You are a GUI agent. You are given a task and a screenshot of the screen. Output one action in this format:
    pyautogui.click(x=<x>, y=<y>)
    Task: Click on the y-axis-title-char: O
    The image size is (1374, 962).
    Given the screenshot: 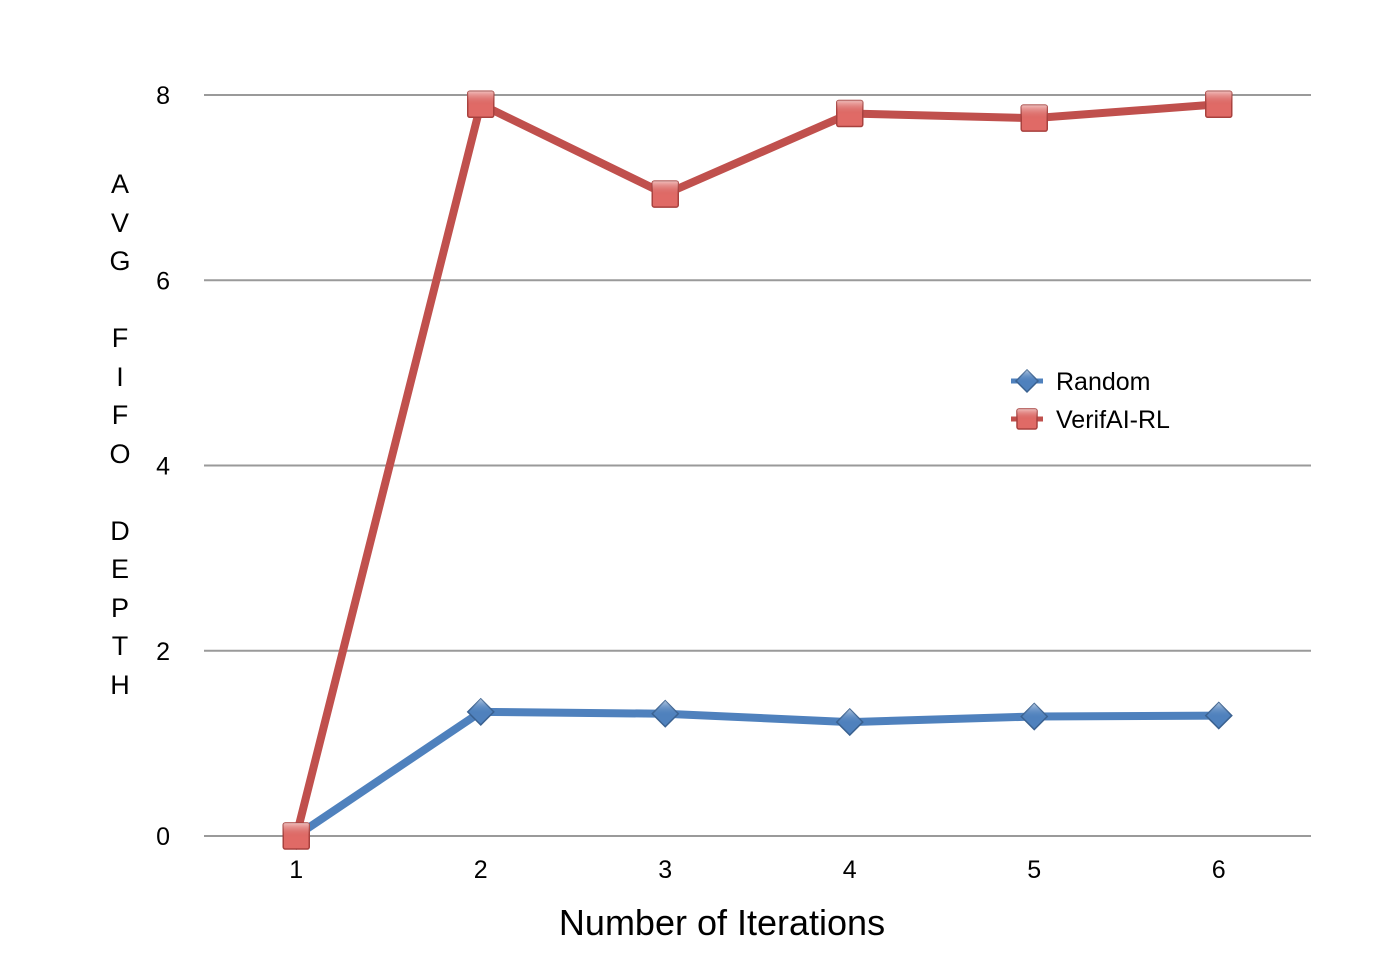 What is the action you would take?
    pyautogui.click(x=120, y=453)
    